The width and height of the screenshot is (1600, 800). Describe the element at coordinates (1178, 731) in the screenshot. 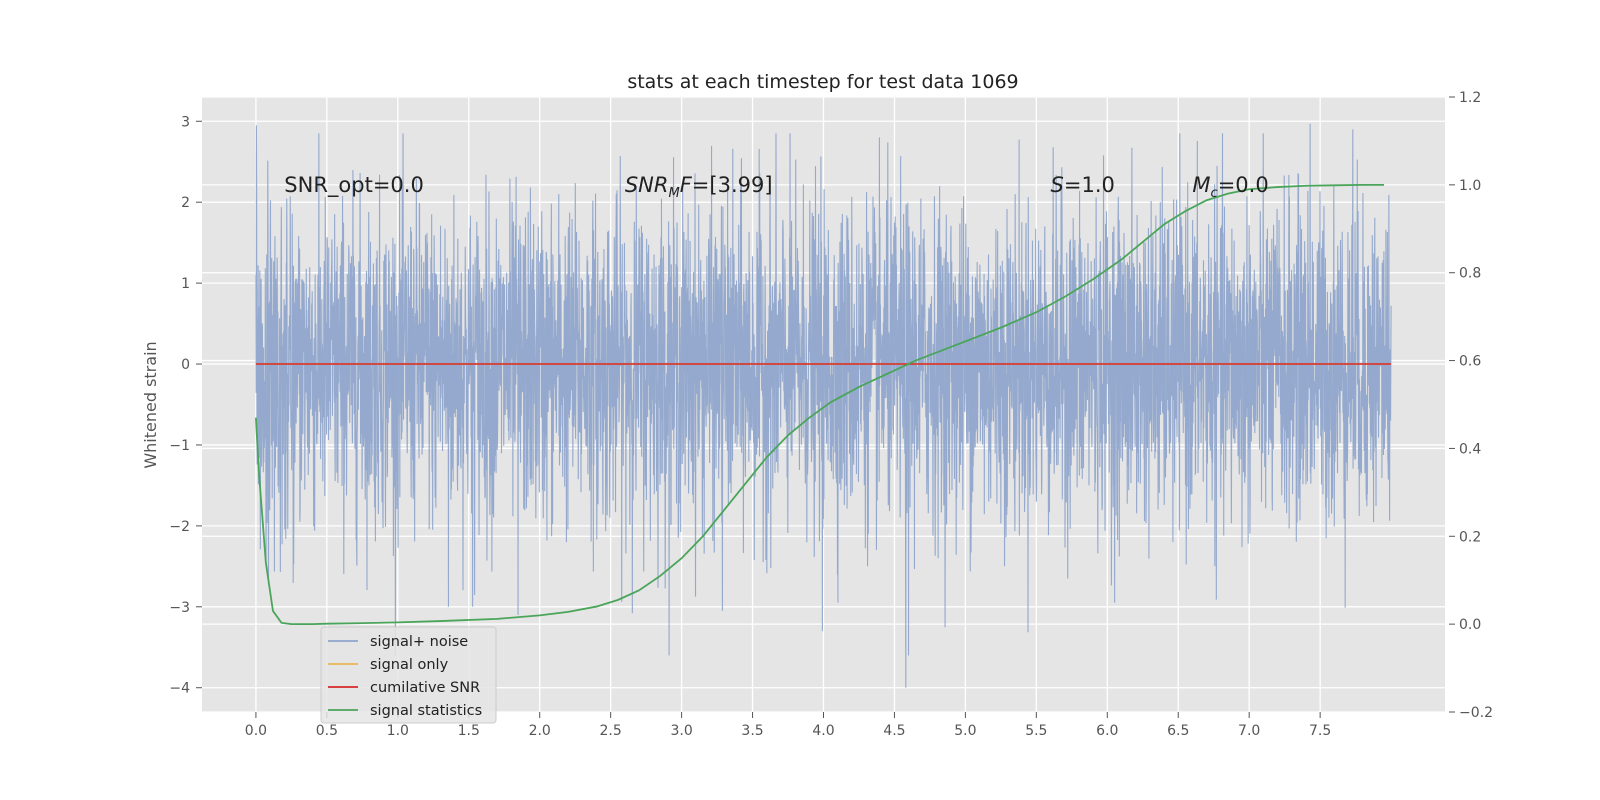

I see `x-tick-label: 6.5` at that location.